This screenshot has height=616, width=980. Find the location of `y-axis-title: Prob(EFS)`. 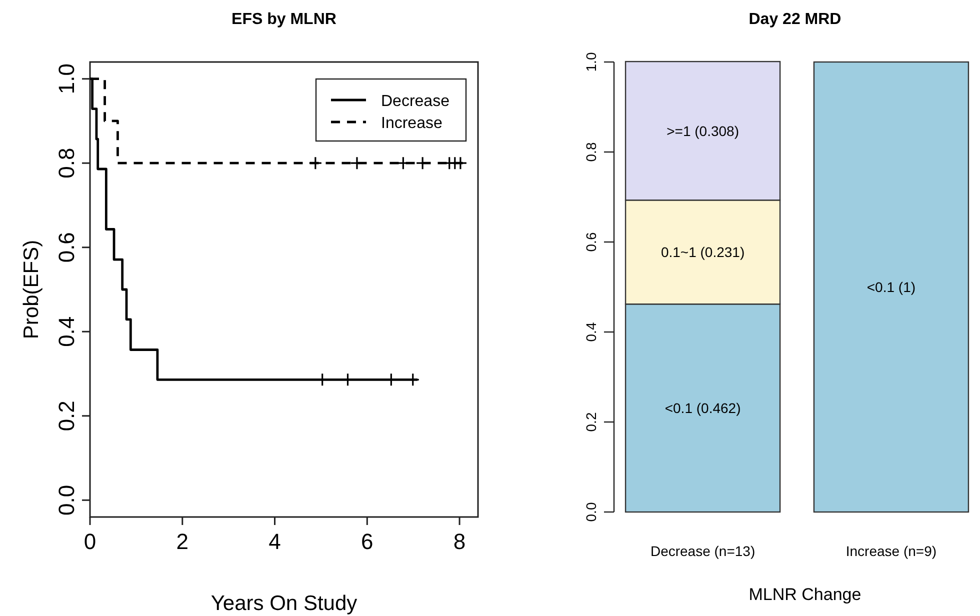

y-axis-title: Prob(EFS) is located at coordinates (31, 290).